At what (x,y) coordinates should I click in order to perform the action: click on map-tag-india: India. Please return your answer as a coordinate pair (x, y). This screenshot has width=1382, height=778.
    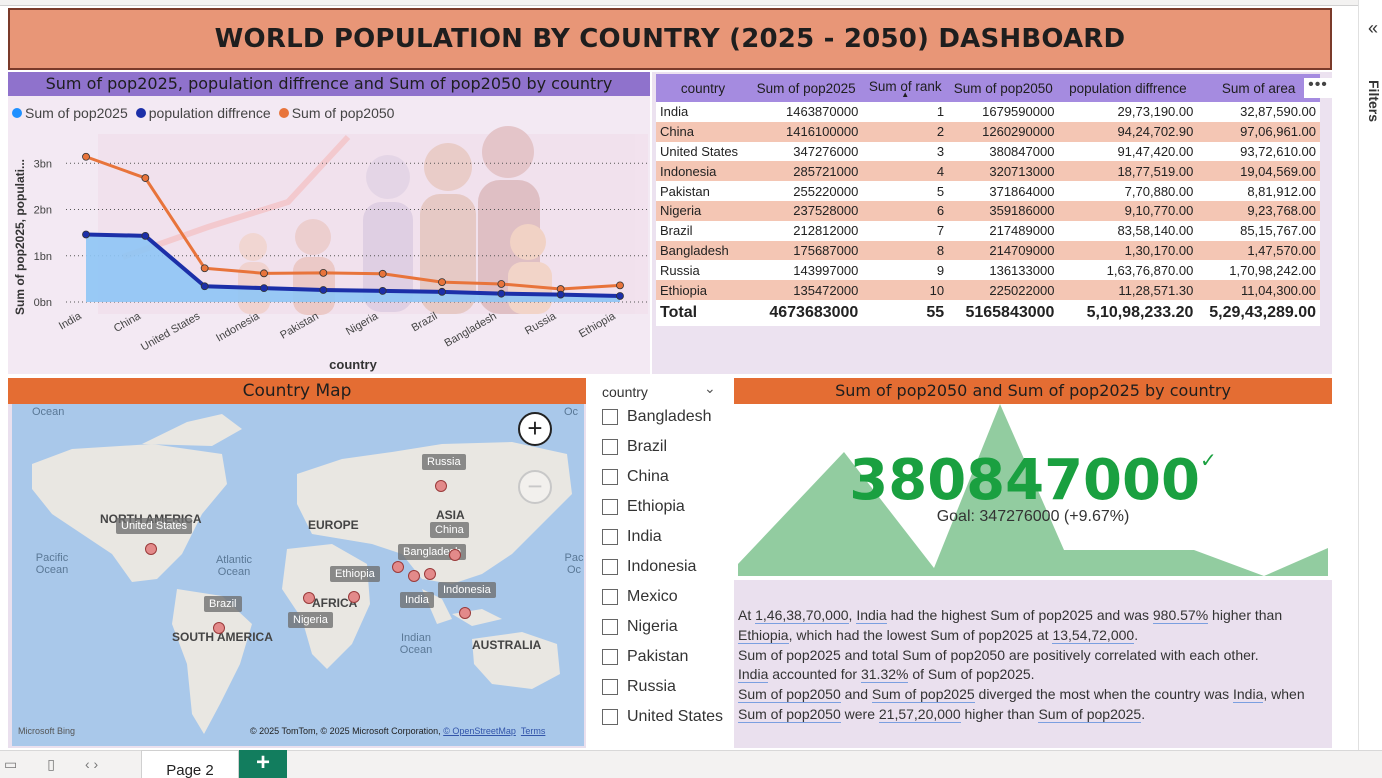
    Looking at the image, I should click on (417, 600).